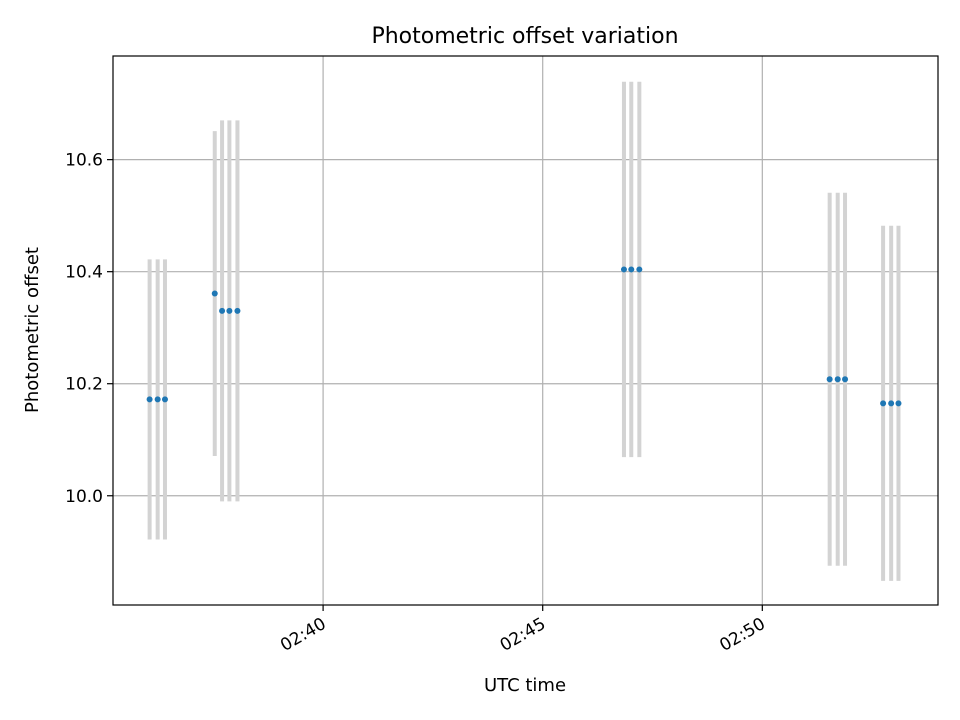 This screenshot has width=960, height=720. I want to click on y-tick-label: 10.6, so click(84, 161).